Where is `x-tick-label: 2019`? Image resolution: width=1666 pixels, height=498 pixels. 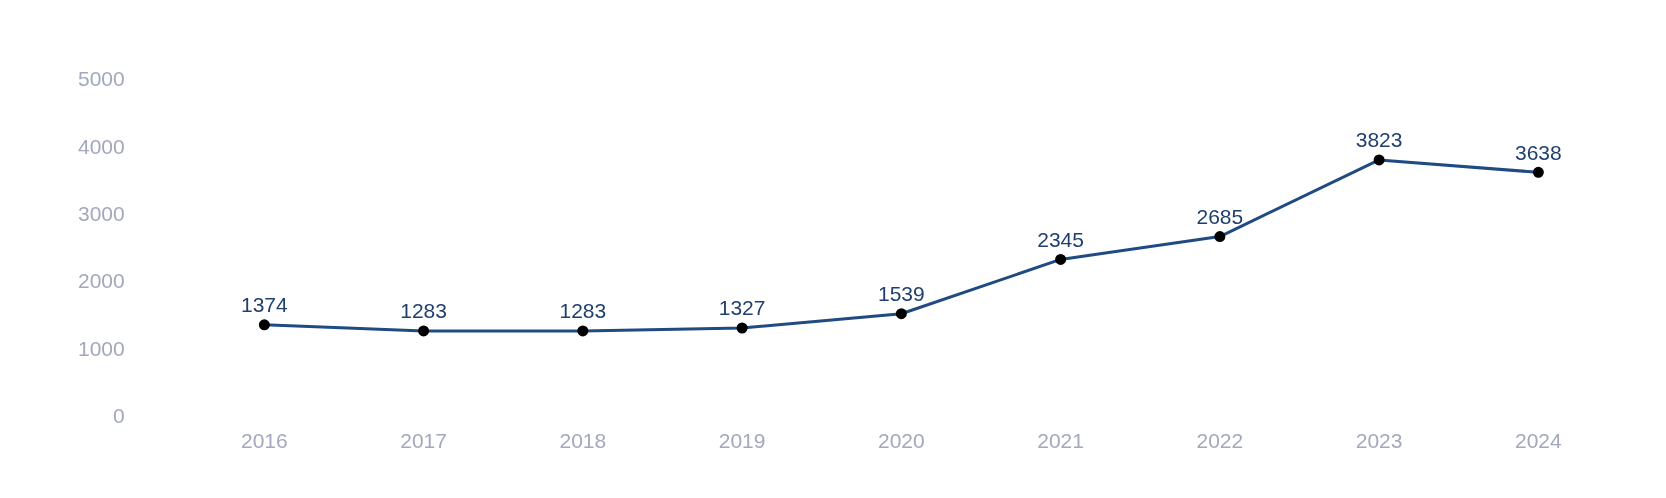 x-tick-label: 2019 is located at coordinates (742, 440).